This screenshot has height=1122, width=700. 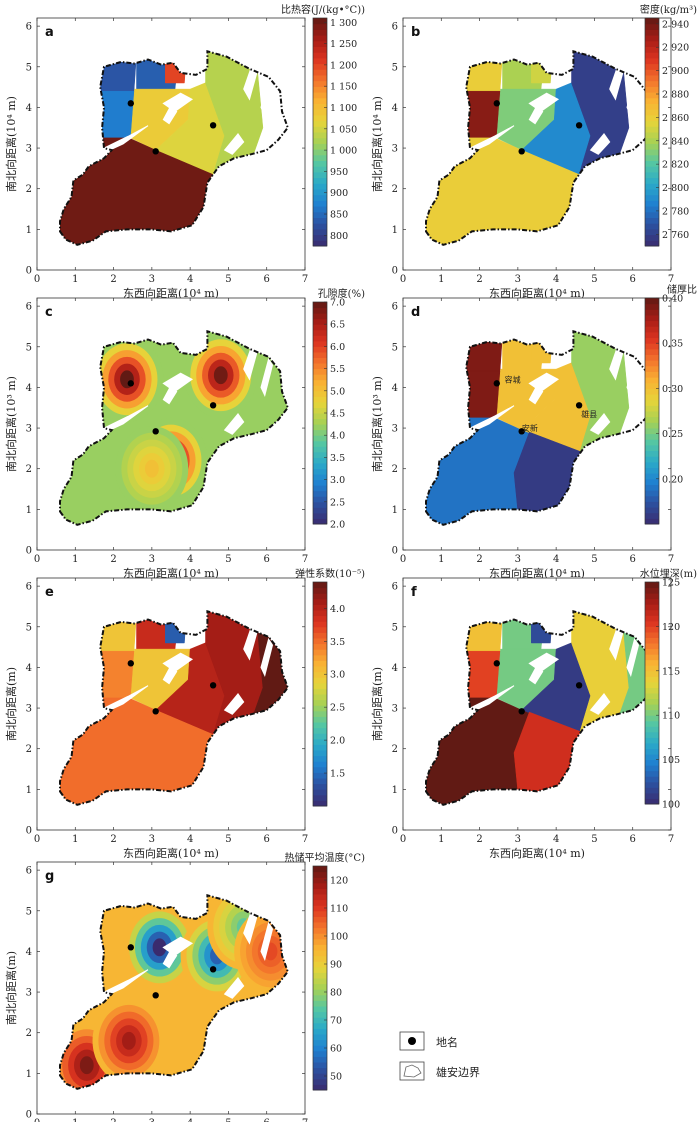 What do you see at coordinates (343, 44) in the screenshot?
I see `colorbar-tick-label: 1 250` at bounding box center [343, 44].